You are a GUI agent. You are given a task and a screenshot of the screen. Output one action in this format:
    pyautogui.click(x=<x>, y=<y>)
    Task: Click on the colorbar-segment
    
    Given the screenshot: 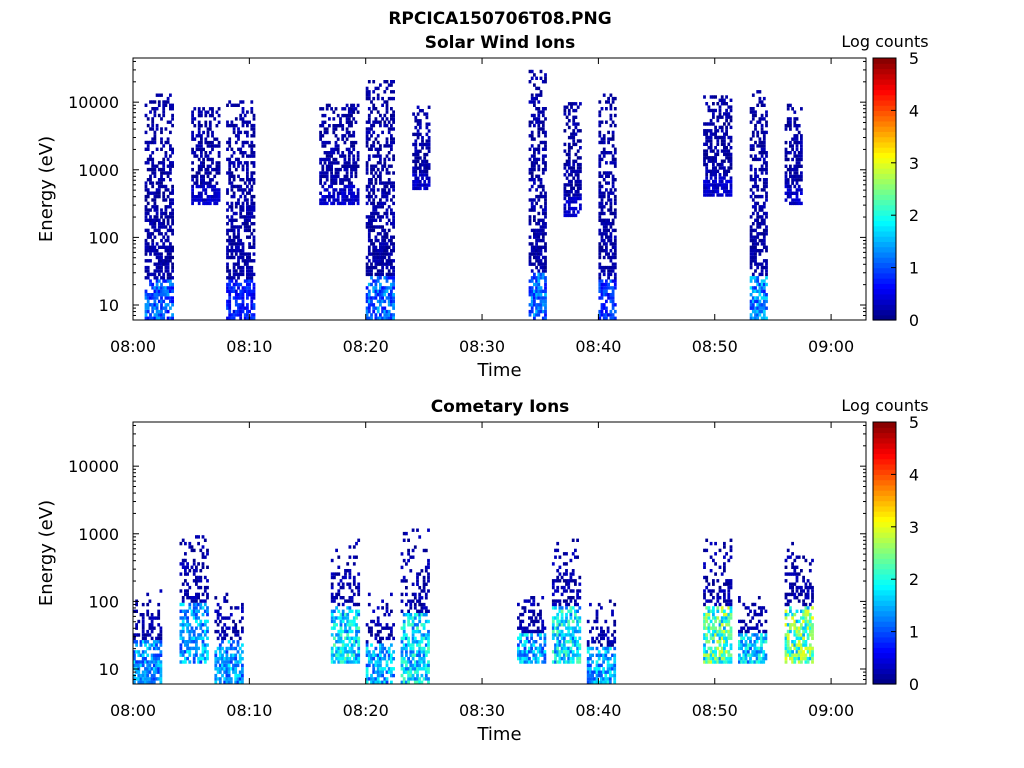 What is the action you would take?
    pyautogui.click(x=884, y=233)
    